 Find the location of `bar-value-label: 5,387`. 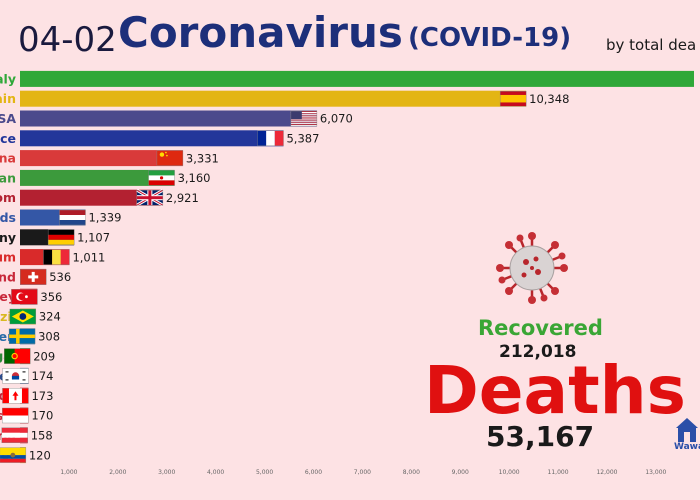

bar-value-label: 5,387 is located at coordinates (302, 139).